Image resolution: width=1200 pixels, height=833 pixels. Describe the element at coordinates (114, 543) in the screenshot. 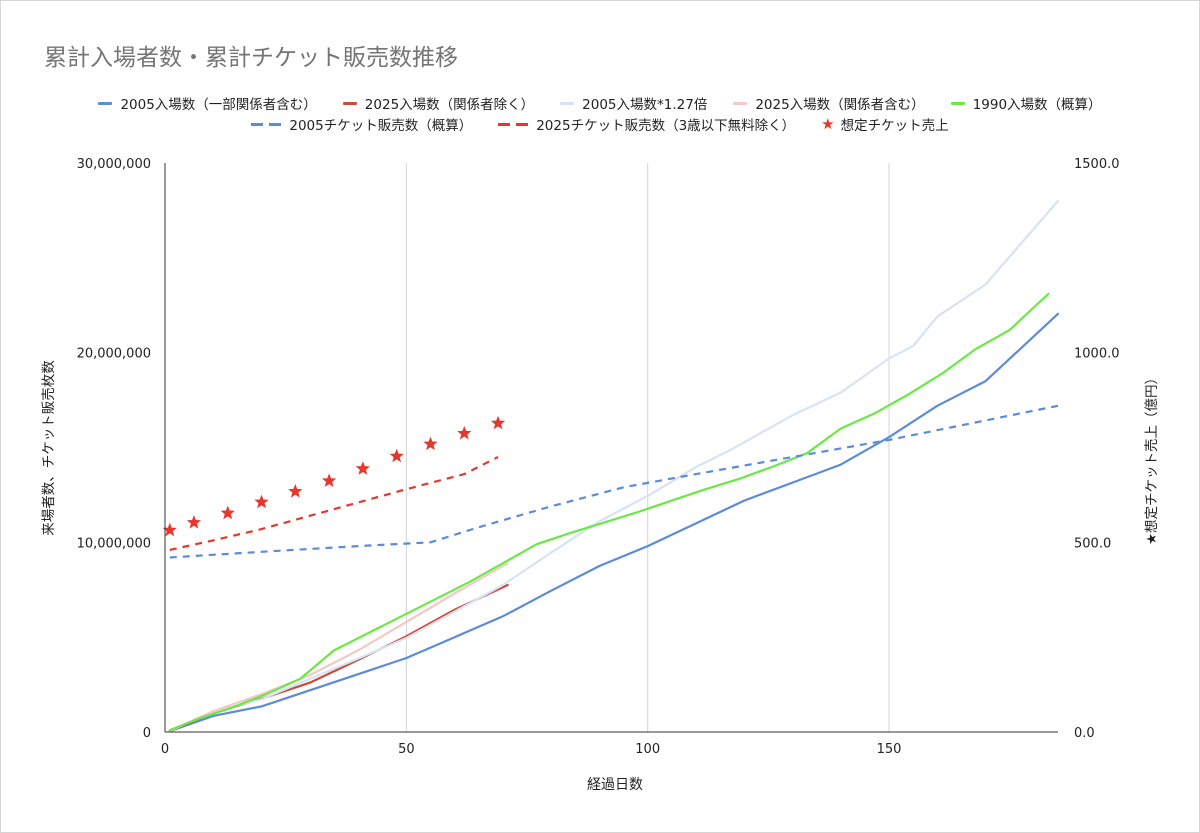

I see `y-left-tick-label: 10,000,000` at that location.